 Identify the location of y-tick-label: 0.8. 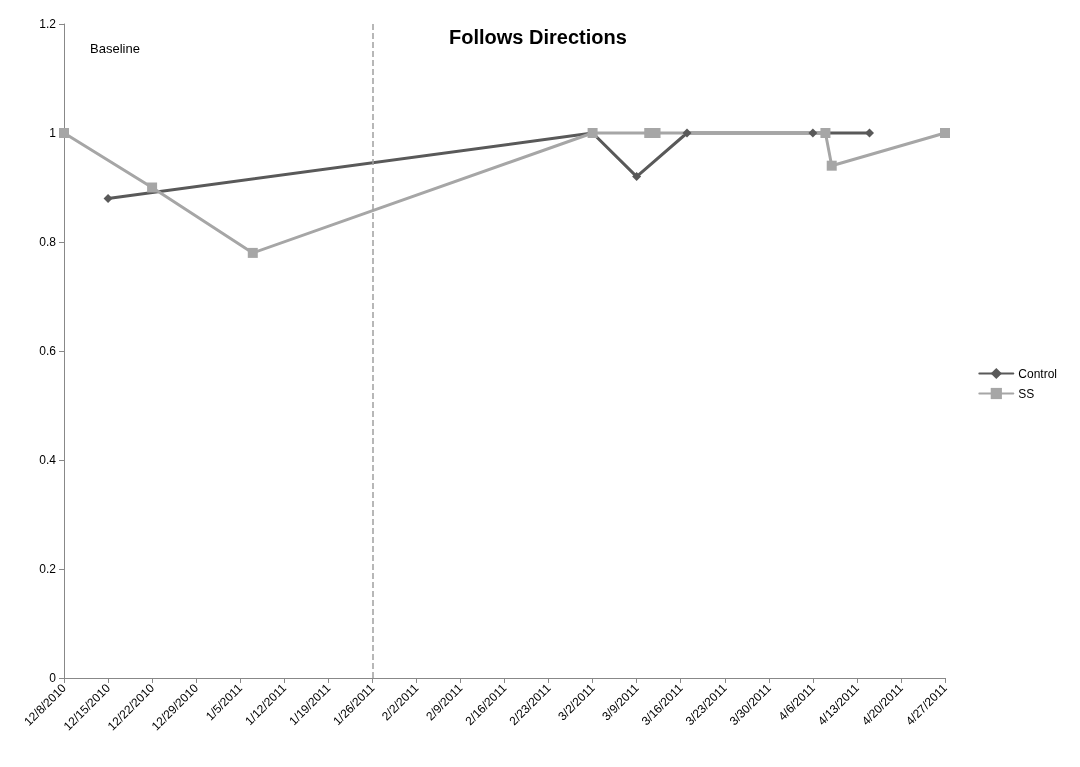
(48, 242).